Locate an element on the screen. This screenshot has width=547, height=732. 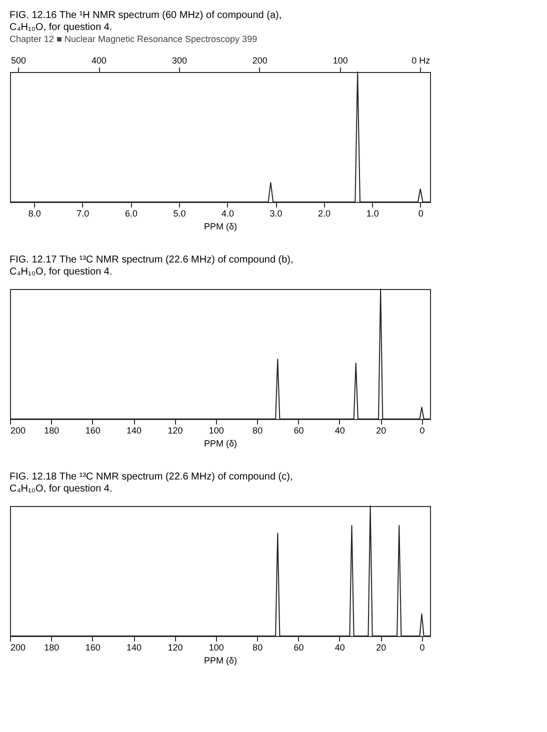
x-tick-label: 2.0 is located at coordinates (324, 213).